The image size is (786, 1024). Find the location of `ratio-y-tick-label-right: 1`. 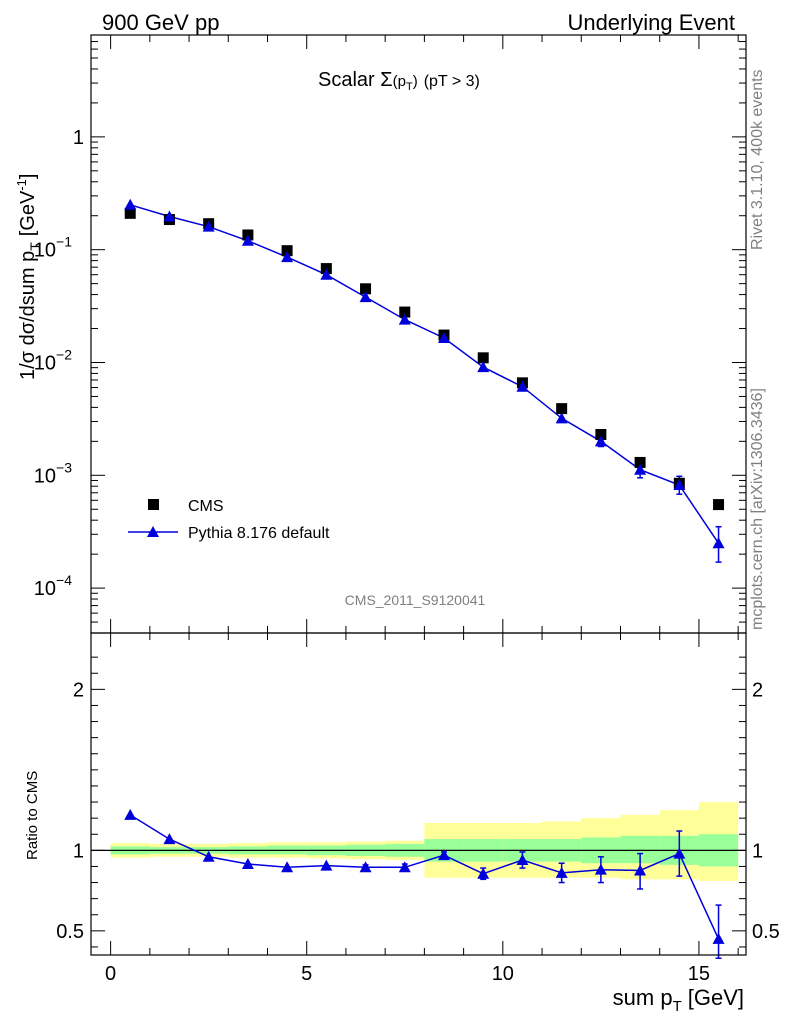

ratio-y-tick-label-right: 1 is located at coordinates (757, 851).